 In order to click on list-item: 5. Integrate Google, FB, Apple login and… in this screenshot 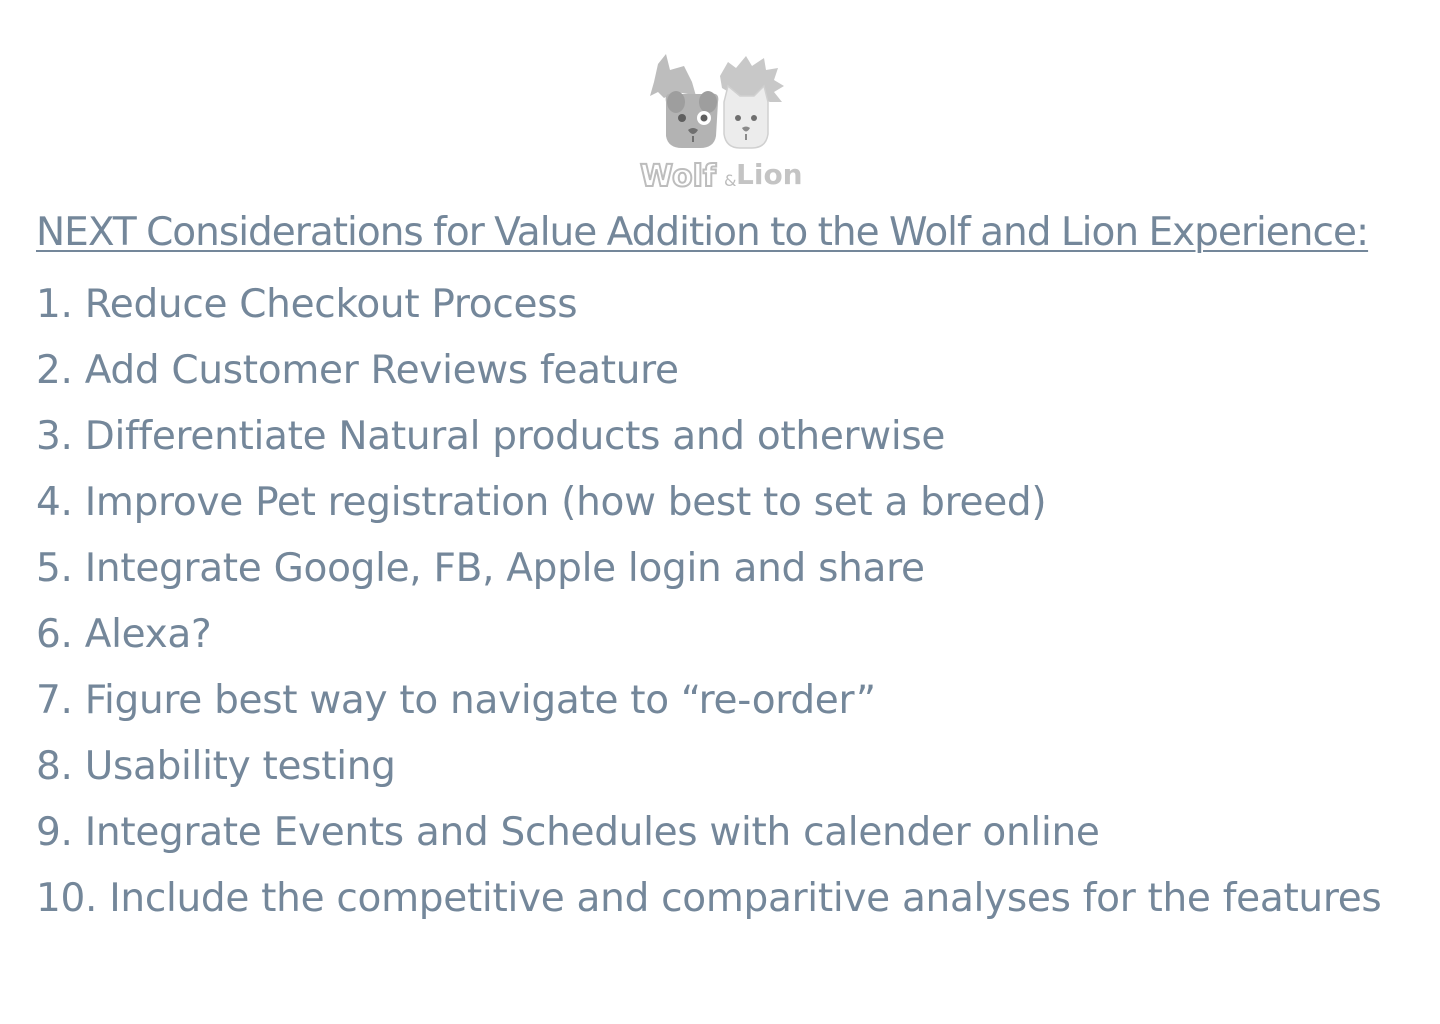, I will do `click(480, 568)`.